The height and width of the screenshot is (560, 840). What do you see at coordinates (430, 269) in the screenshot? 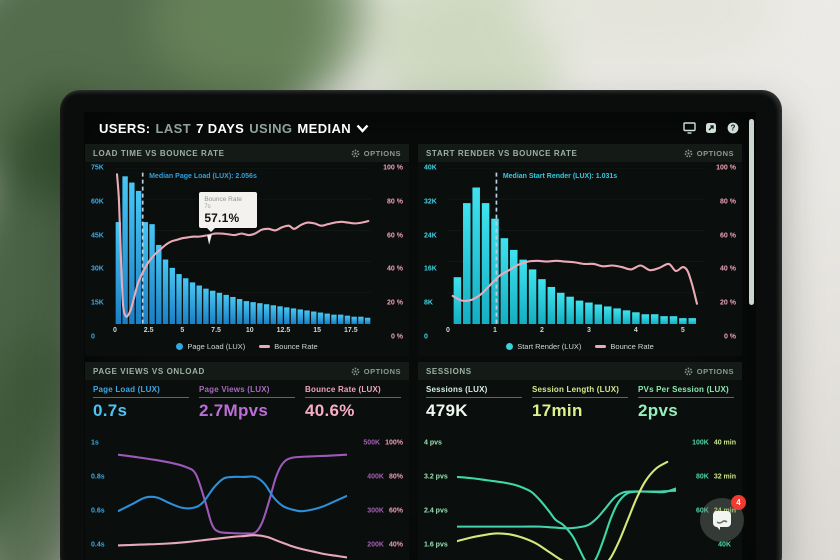
I see `axis-tick-label: 16K` at bounding box center [430, 269].